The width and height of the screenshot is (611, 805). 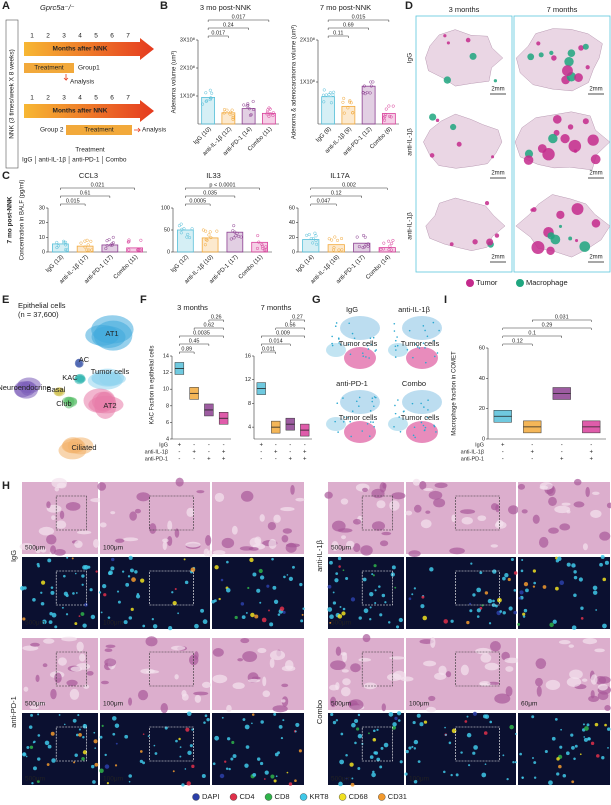 I want to click on mouse-label: Gprc5a⁻/⁻, so click(x=57, y=7).